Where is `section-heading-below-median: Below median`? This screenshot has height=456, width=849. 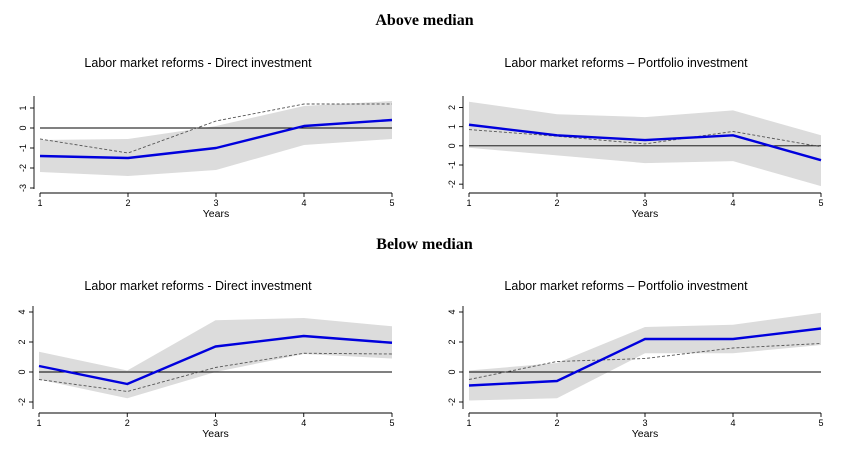 section-heading-below-median: Below median is located at coordinates (424, 244).